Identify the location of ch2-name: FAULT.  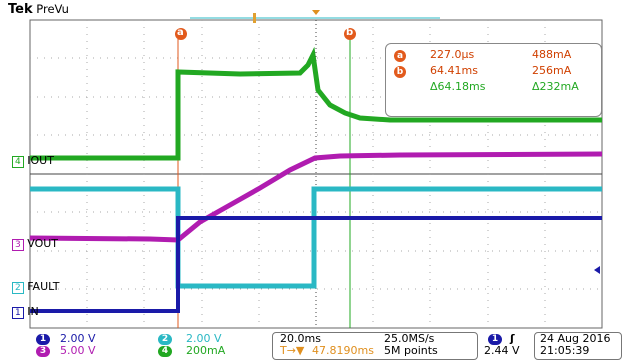
(43, 286).